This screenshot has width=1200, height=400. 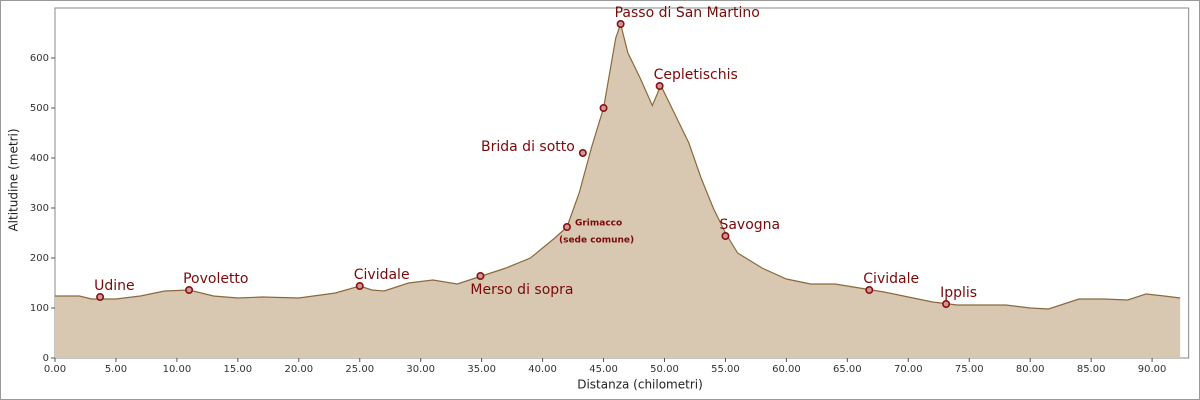 I want to click on waypoint-label: Brida di sotto, so click(x=528, y=147).